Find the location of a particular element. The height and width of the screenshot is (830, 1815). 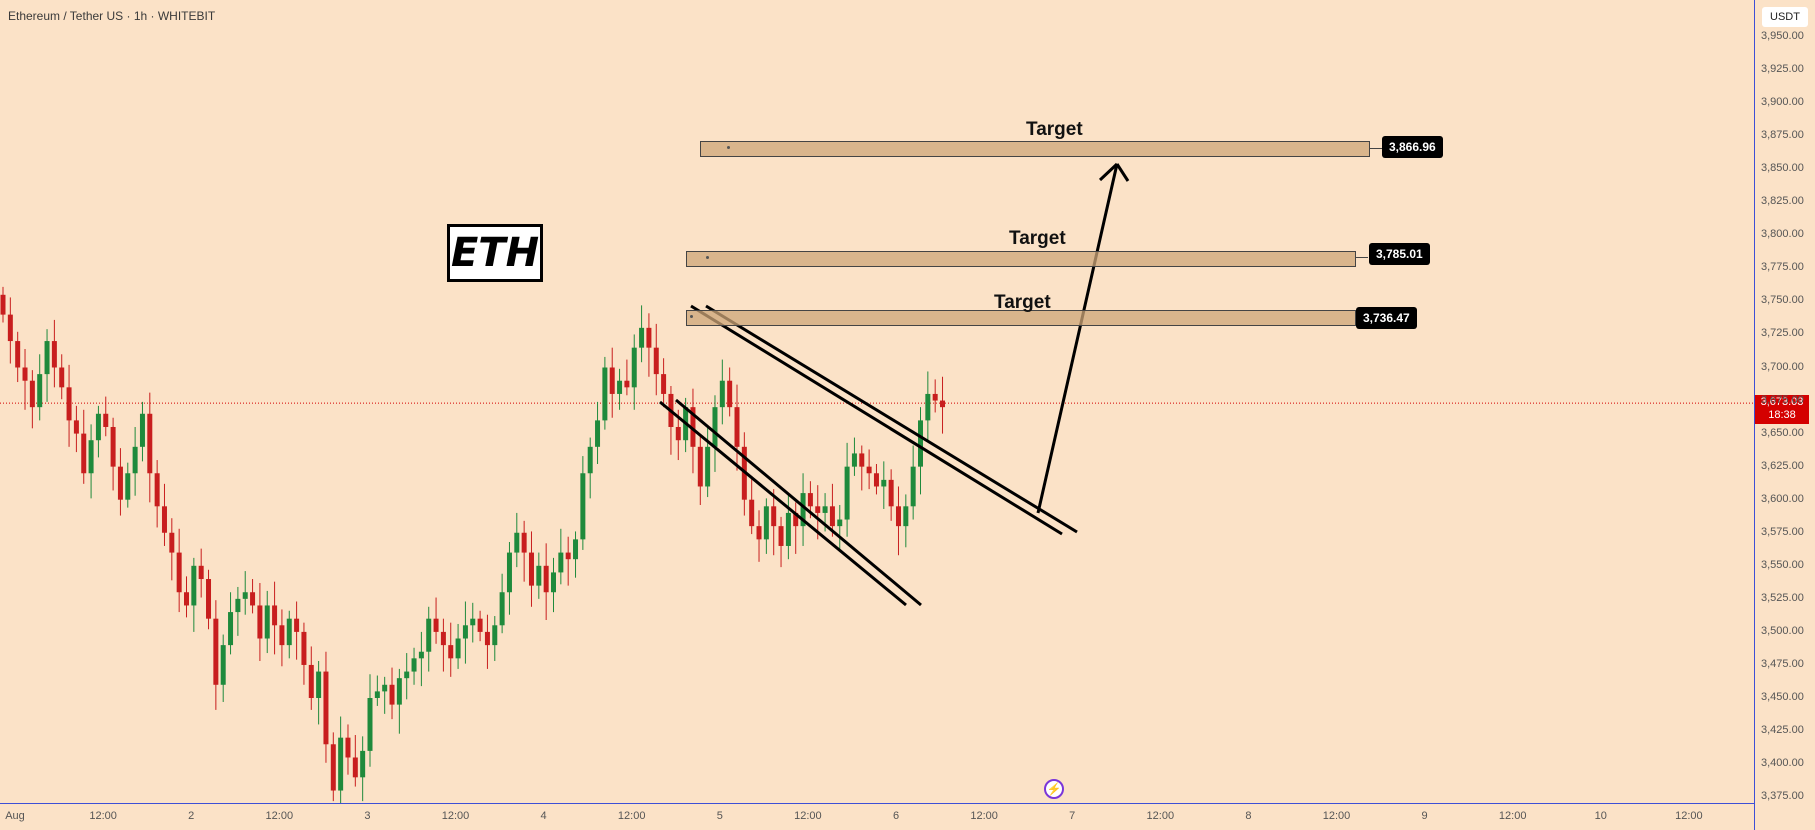

time-axis is located at coordinates (877, 816).